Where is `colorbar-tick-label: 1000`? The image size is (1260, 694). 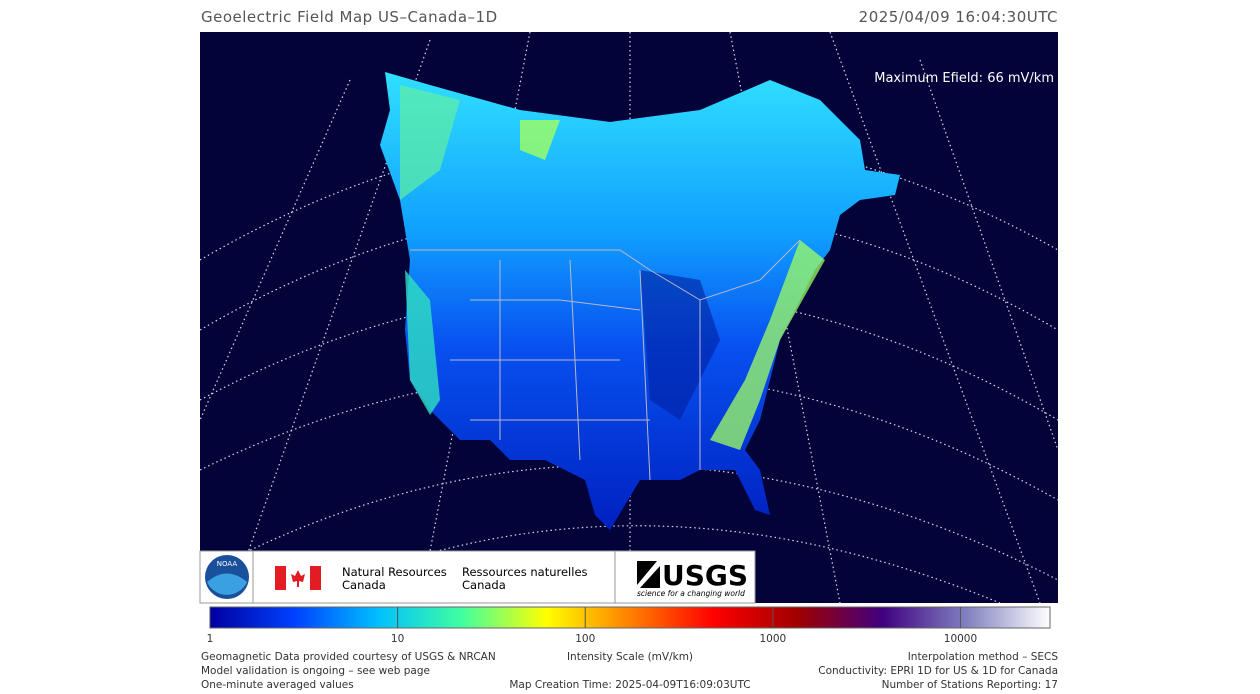 colorbar-tick-label: 1000 is located at coordinates (772, 639).